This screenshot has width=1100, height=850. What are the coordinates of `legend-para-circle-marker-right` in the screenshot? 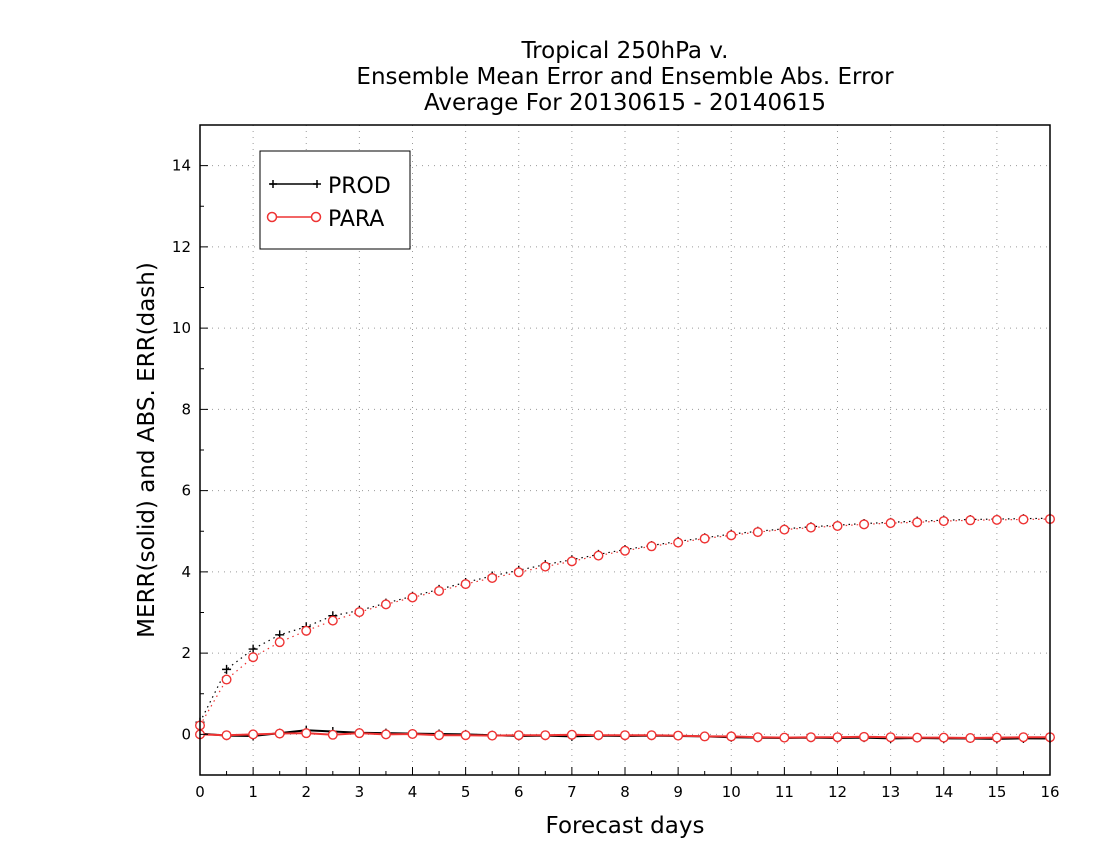 It's located at (316, 217).